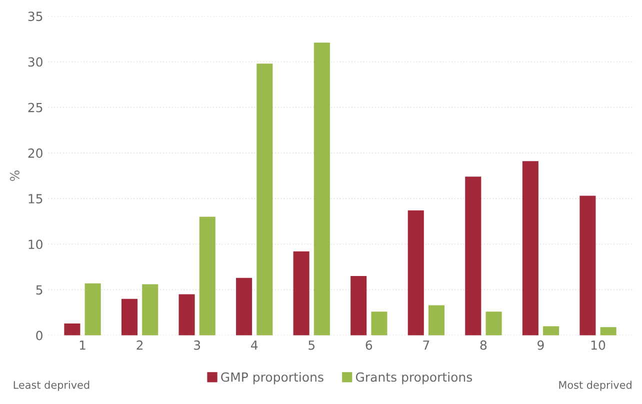 The image size is (642, 404). Describe the element at coordinates (83, 345) in the screenshot. I see `x-tick-label: 1` at that location.